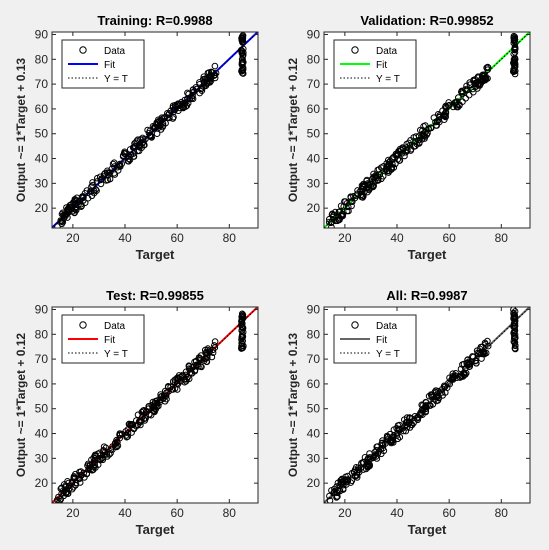 This screenshot has width=549, height=550. Describe the element at coordinates (116, 354) in the screenshot. I see `legend-entry: Y = T` at that location.